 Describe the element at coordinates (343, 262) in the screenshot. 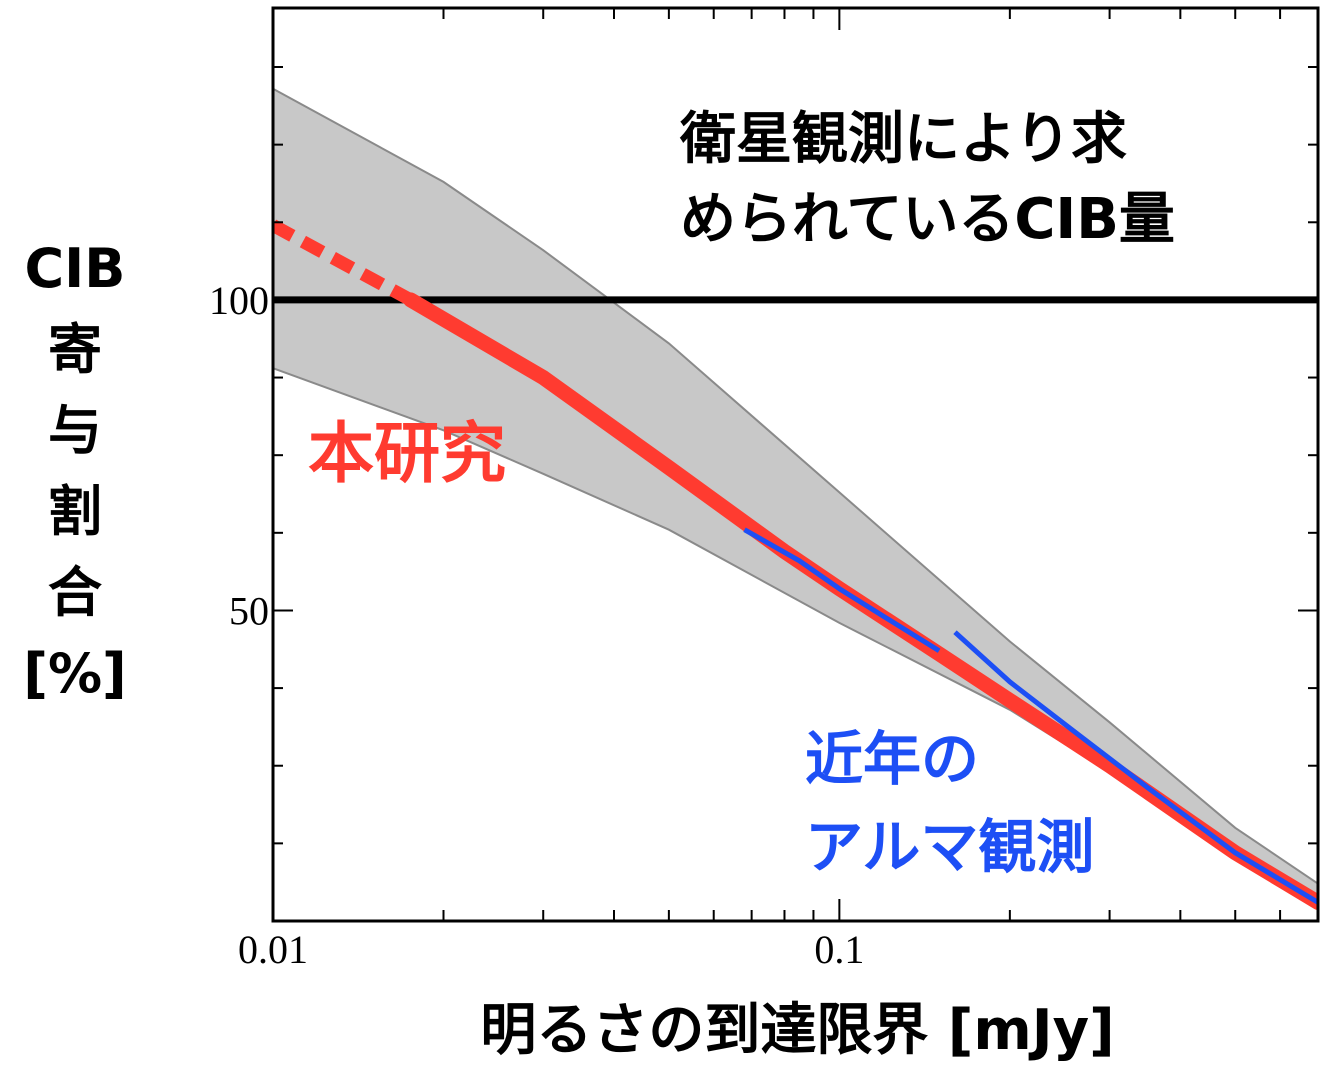

I see `series-this-work-dashed` at that location.